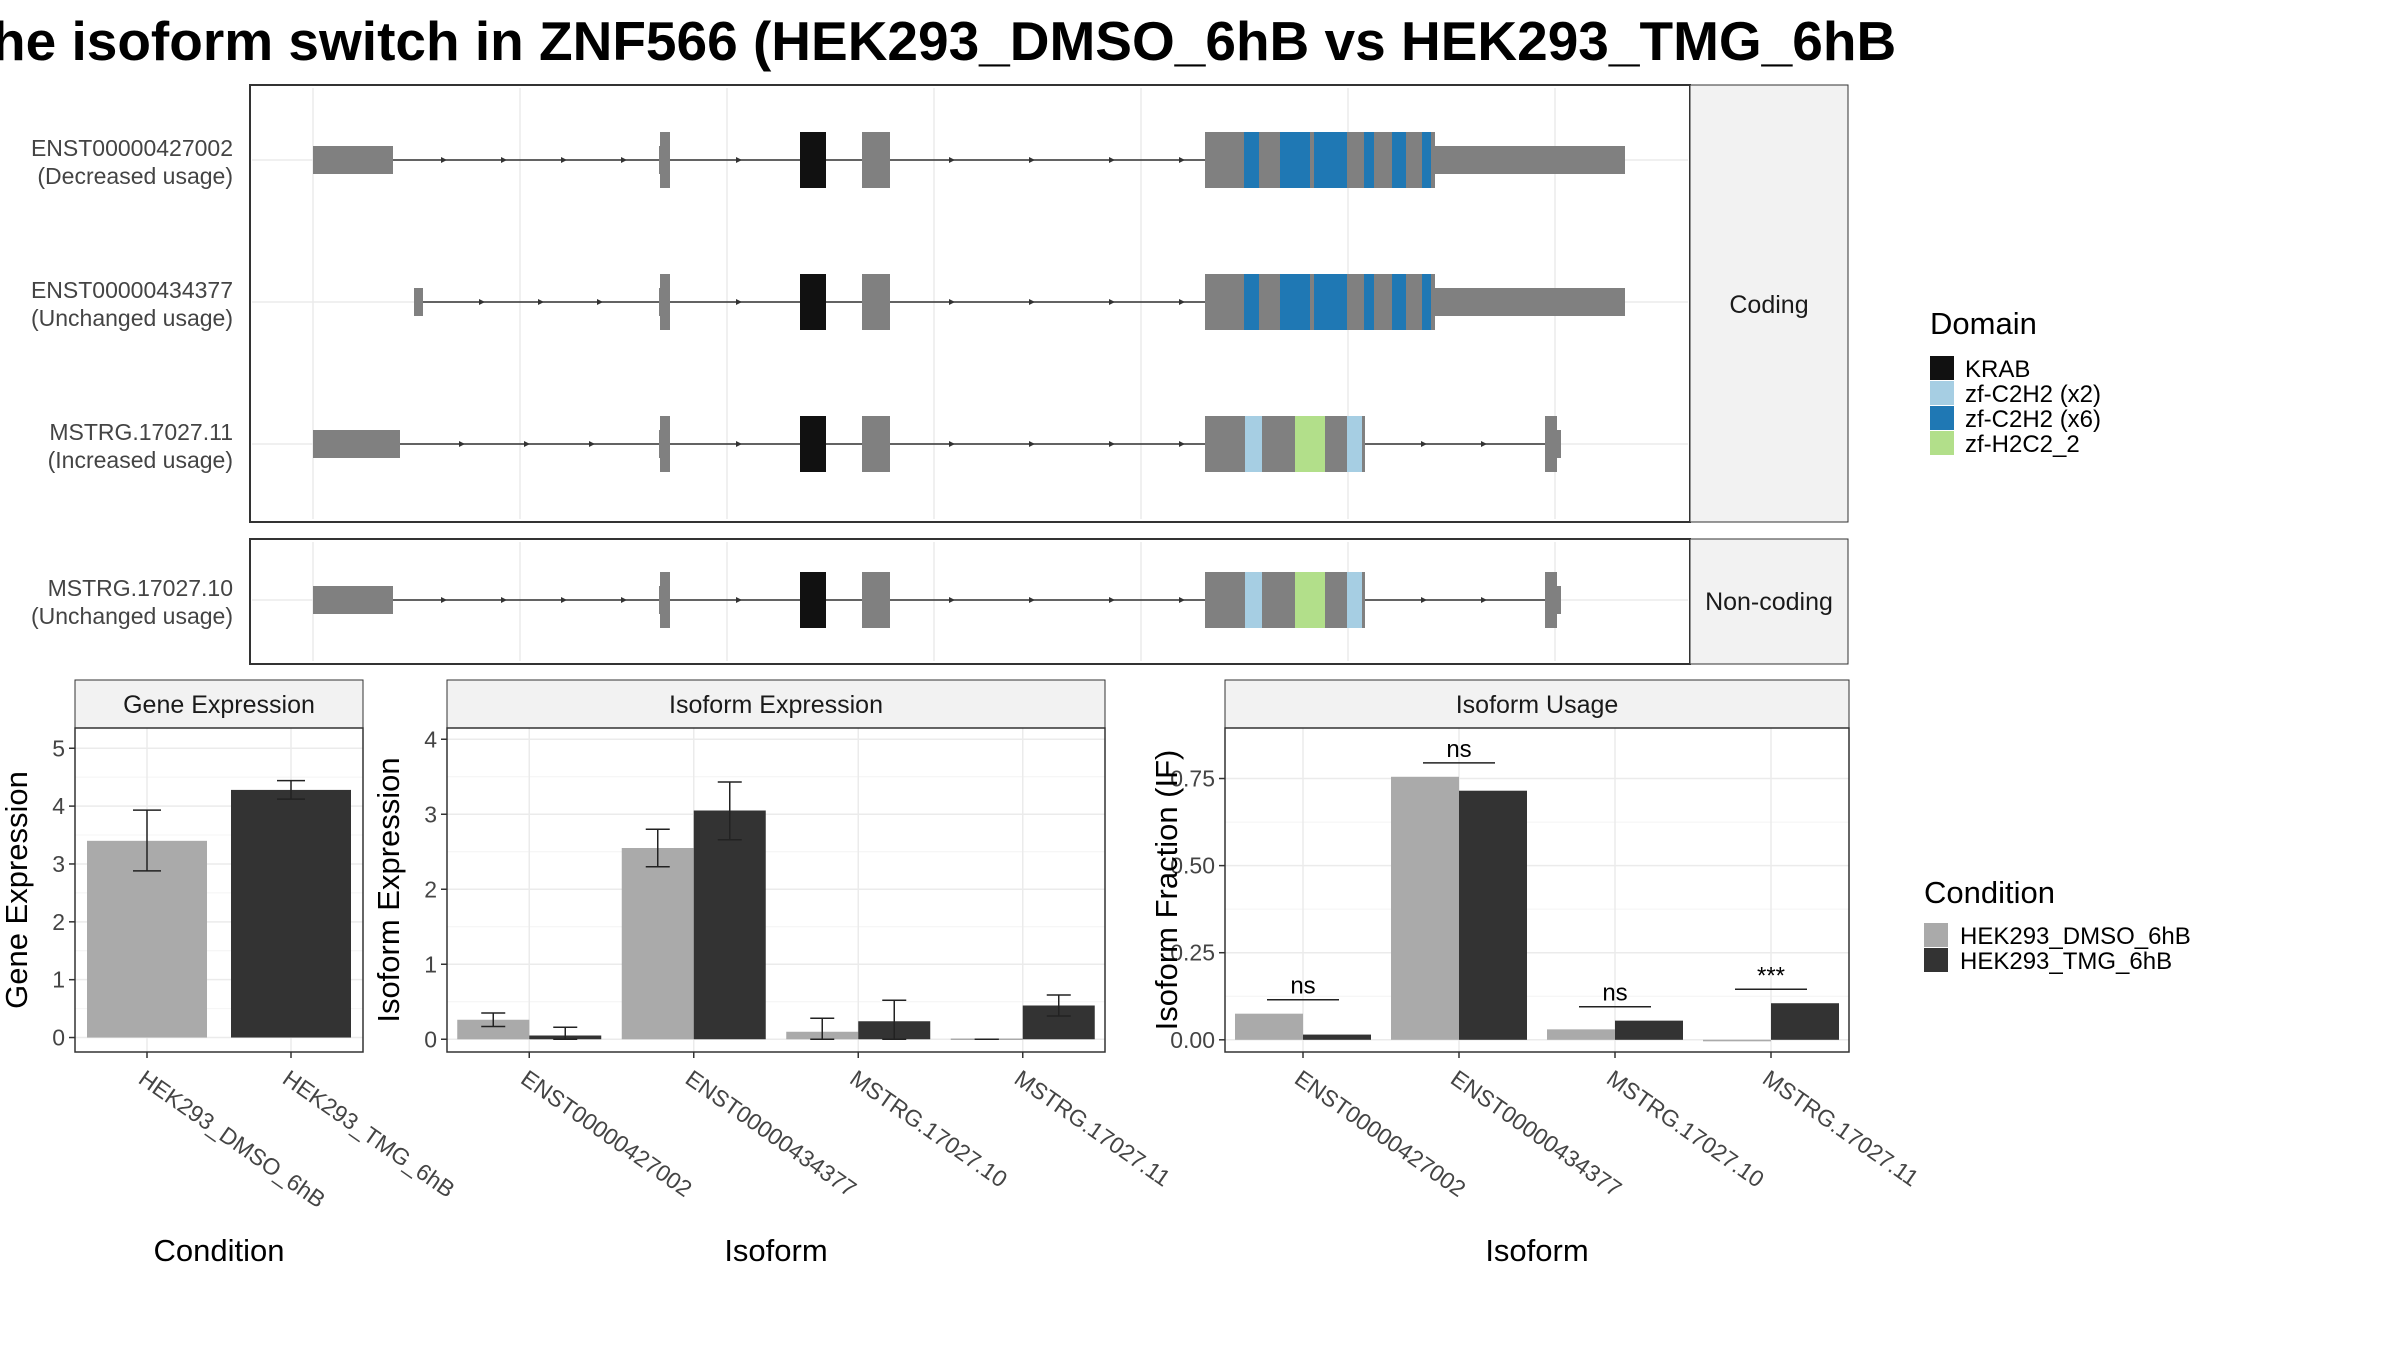 The height and width of the screenshot is (1350, 2400). What do you see at coordinates (430, 1039) in the screenshot?
I see `y-tick-label: 0` at bounding box center [430, 1039].